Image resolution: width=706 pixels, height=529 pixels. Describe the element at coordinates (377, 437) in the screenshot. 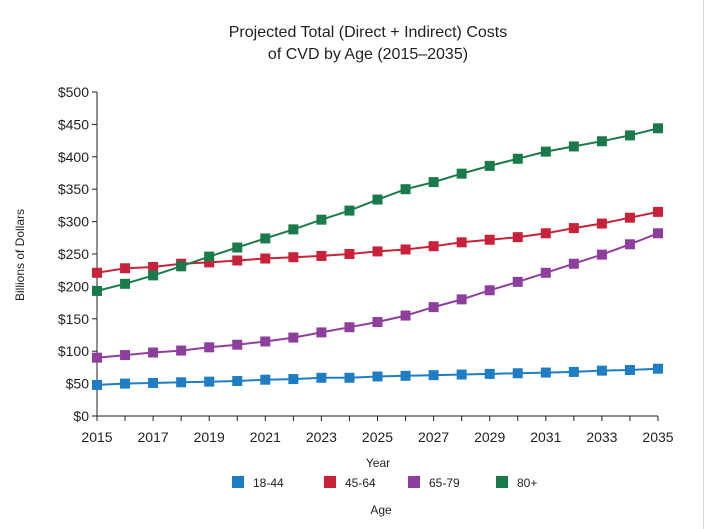

I see `x-tick-label: 2025` at that location.